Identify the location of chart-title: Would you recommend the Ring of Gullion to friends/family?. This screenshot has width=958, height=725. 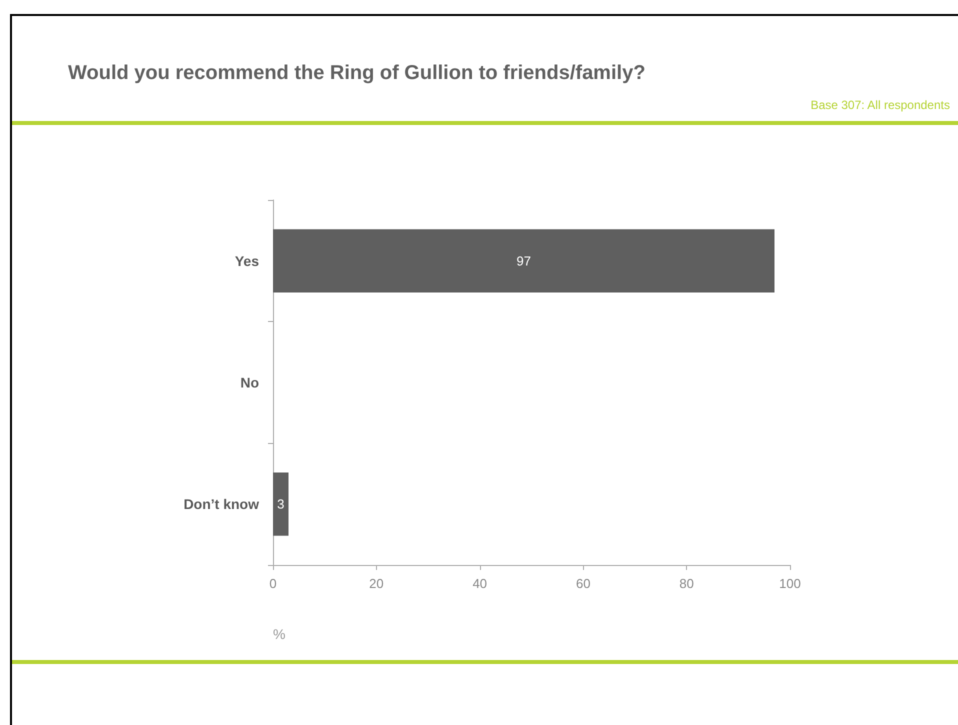
(357, 73).